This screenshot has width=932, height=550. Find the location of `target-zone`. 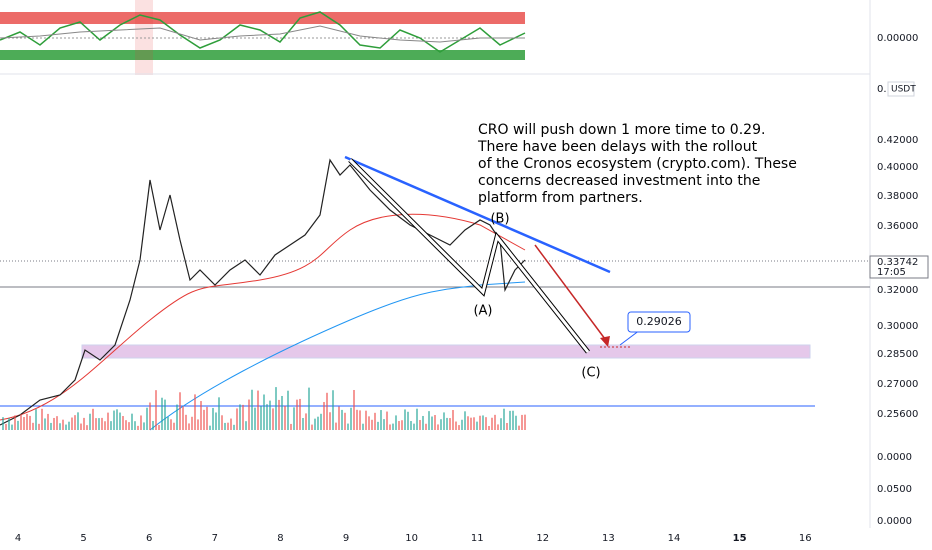

target-zone is located at coordinates (446, 351).